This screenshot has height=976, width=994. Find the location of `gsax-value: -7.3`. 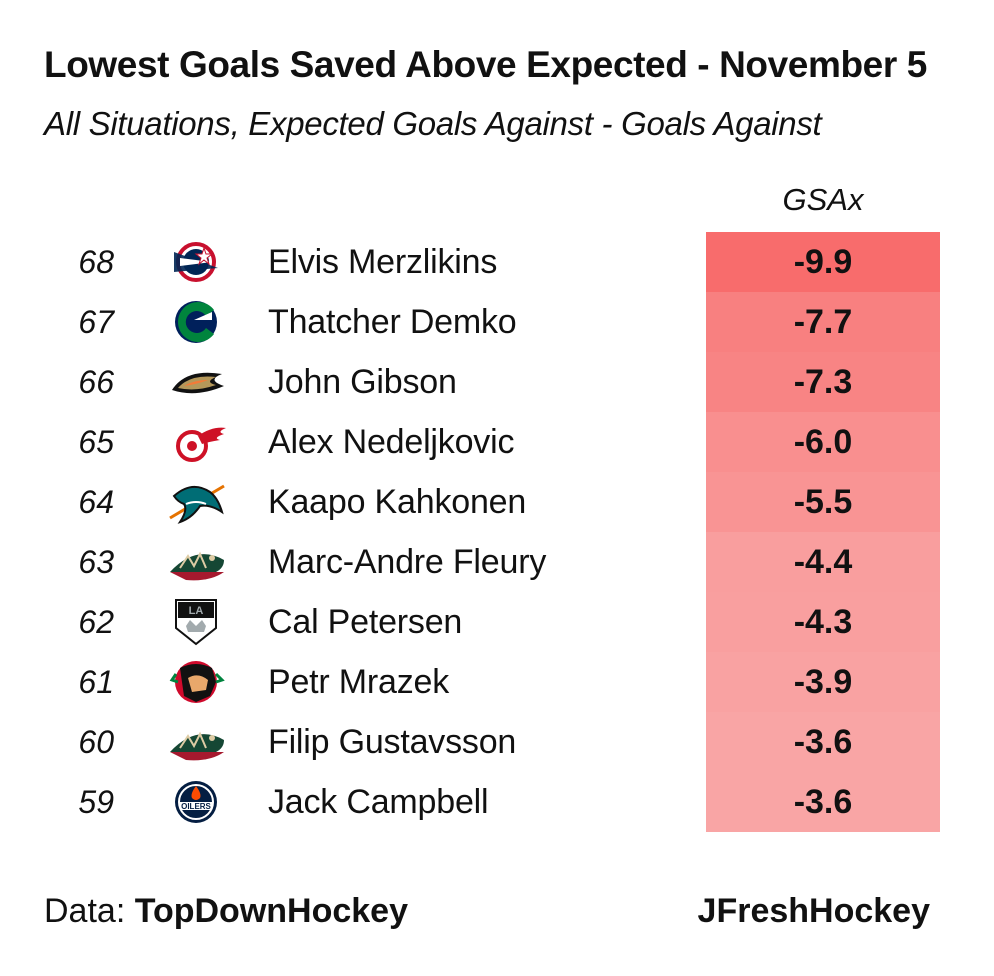

gsax-value: -7.3 is located at coordinates (823, 382).